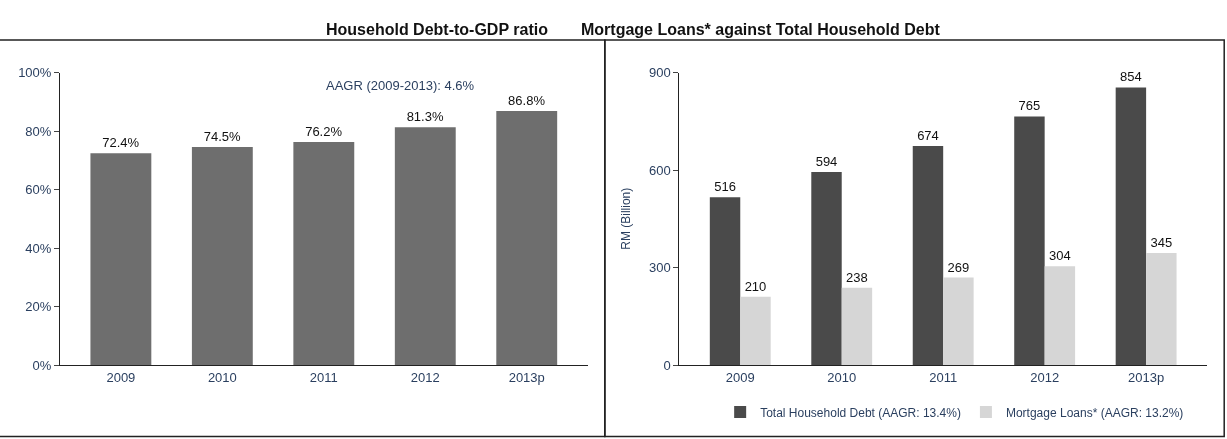  What do you see at coordinates (626, 218) in the screenshot?
I see `y-axis-title: RM (Billion)` at bounding box center [626, 218].